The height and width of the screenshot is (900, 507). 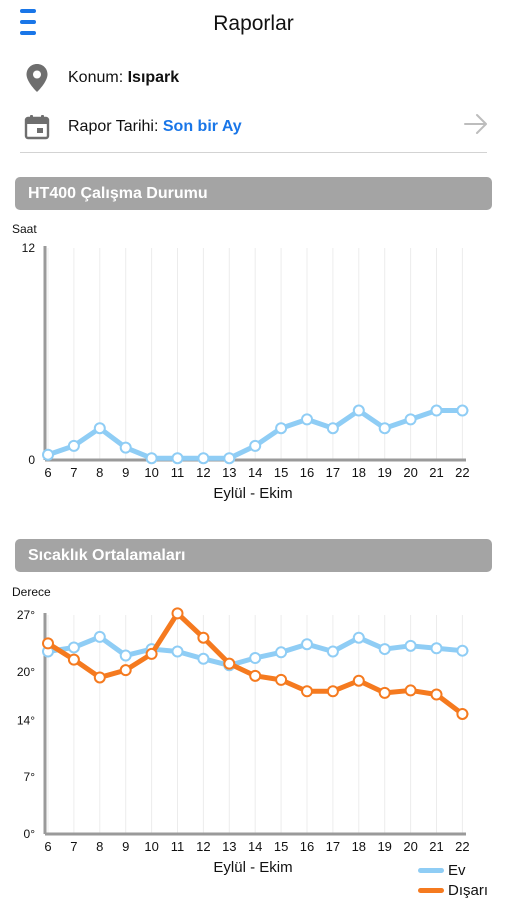 I want to click on chart2-ylabel: Derece, so click(x=31, y=592).